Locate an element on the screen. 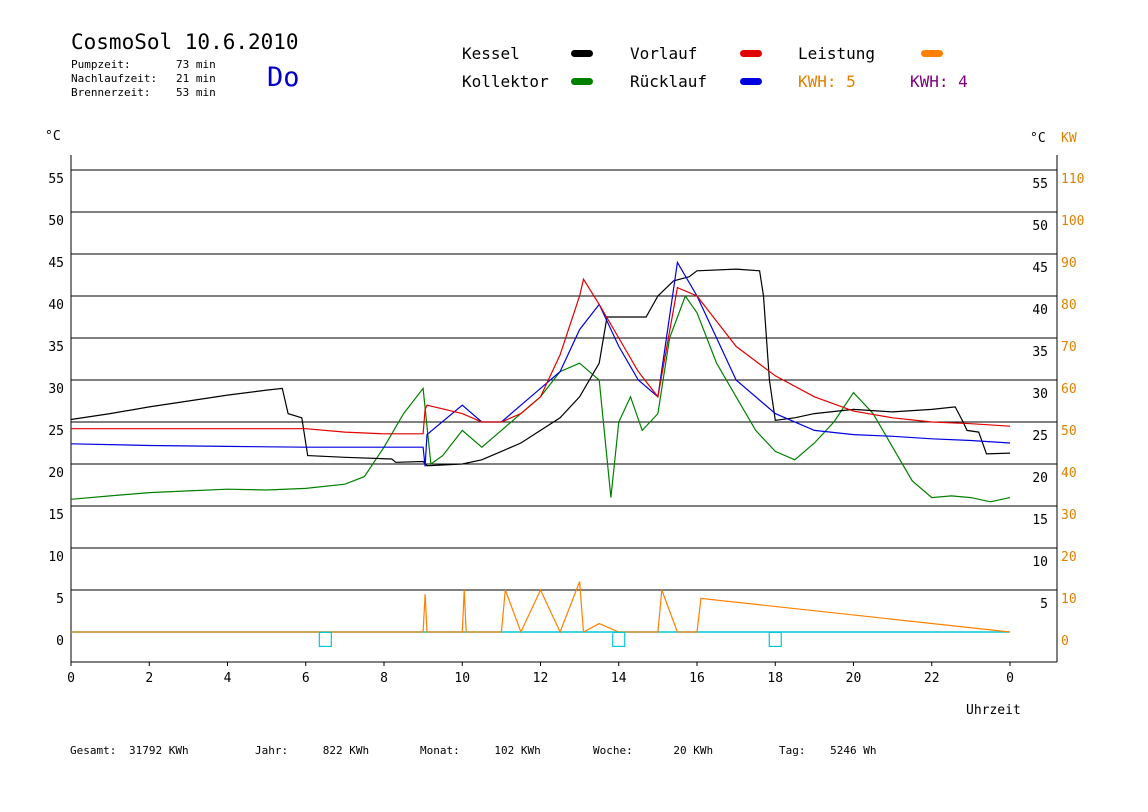 The width and height of the screenshot is (1148, 812). y-tick-label-kw: 10 is located at coordinates (1069, 599).